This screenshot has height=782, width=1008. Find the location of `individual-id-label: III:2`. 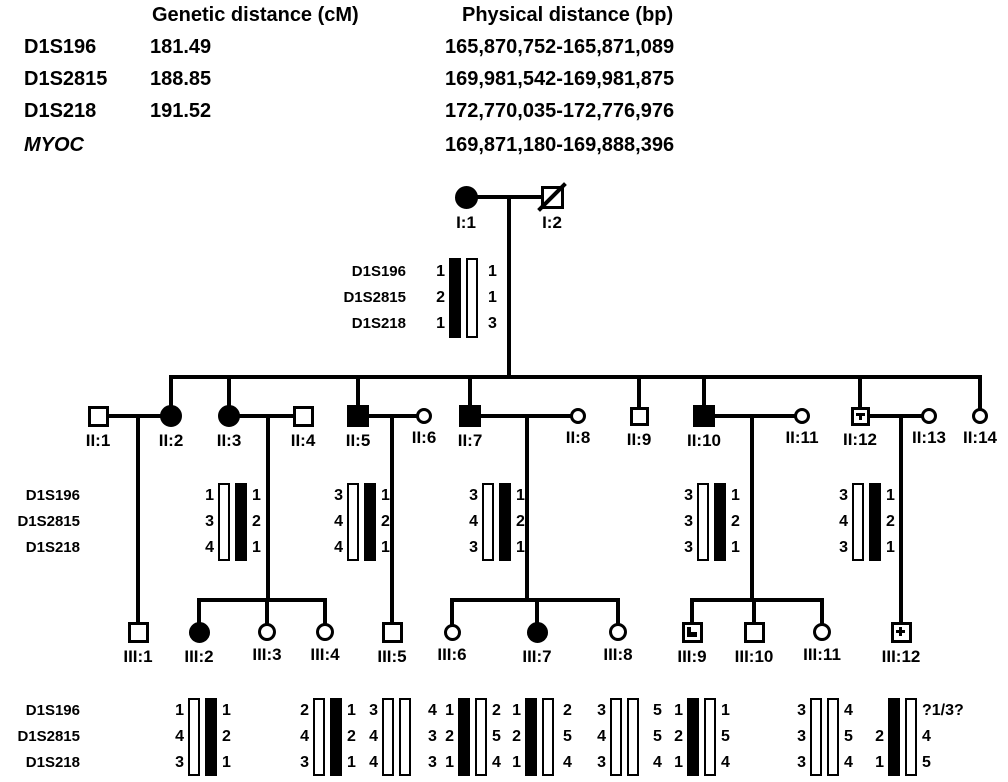

individual-id-label: III:2 is located at coordinates (199, 656).